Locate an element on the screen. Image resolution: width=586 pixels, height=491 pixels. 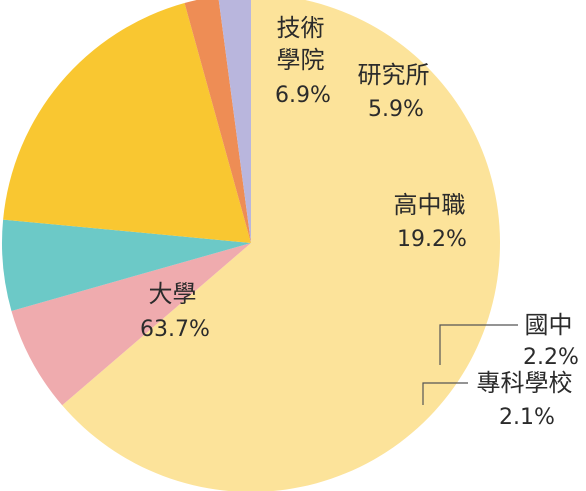
slice-label-graduate-school: 研究所 5.9% is located at coordinates (395, 91).